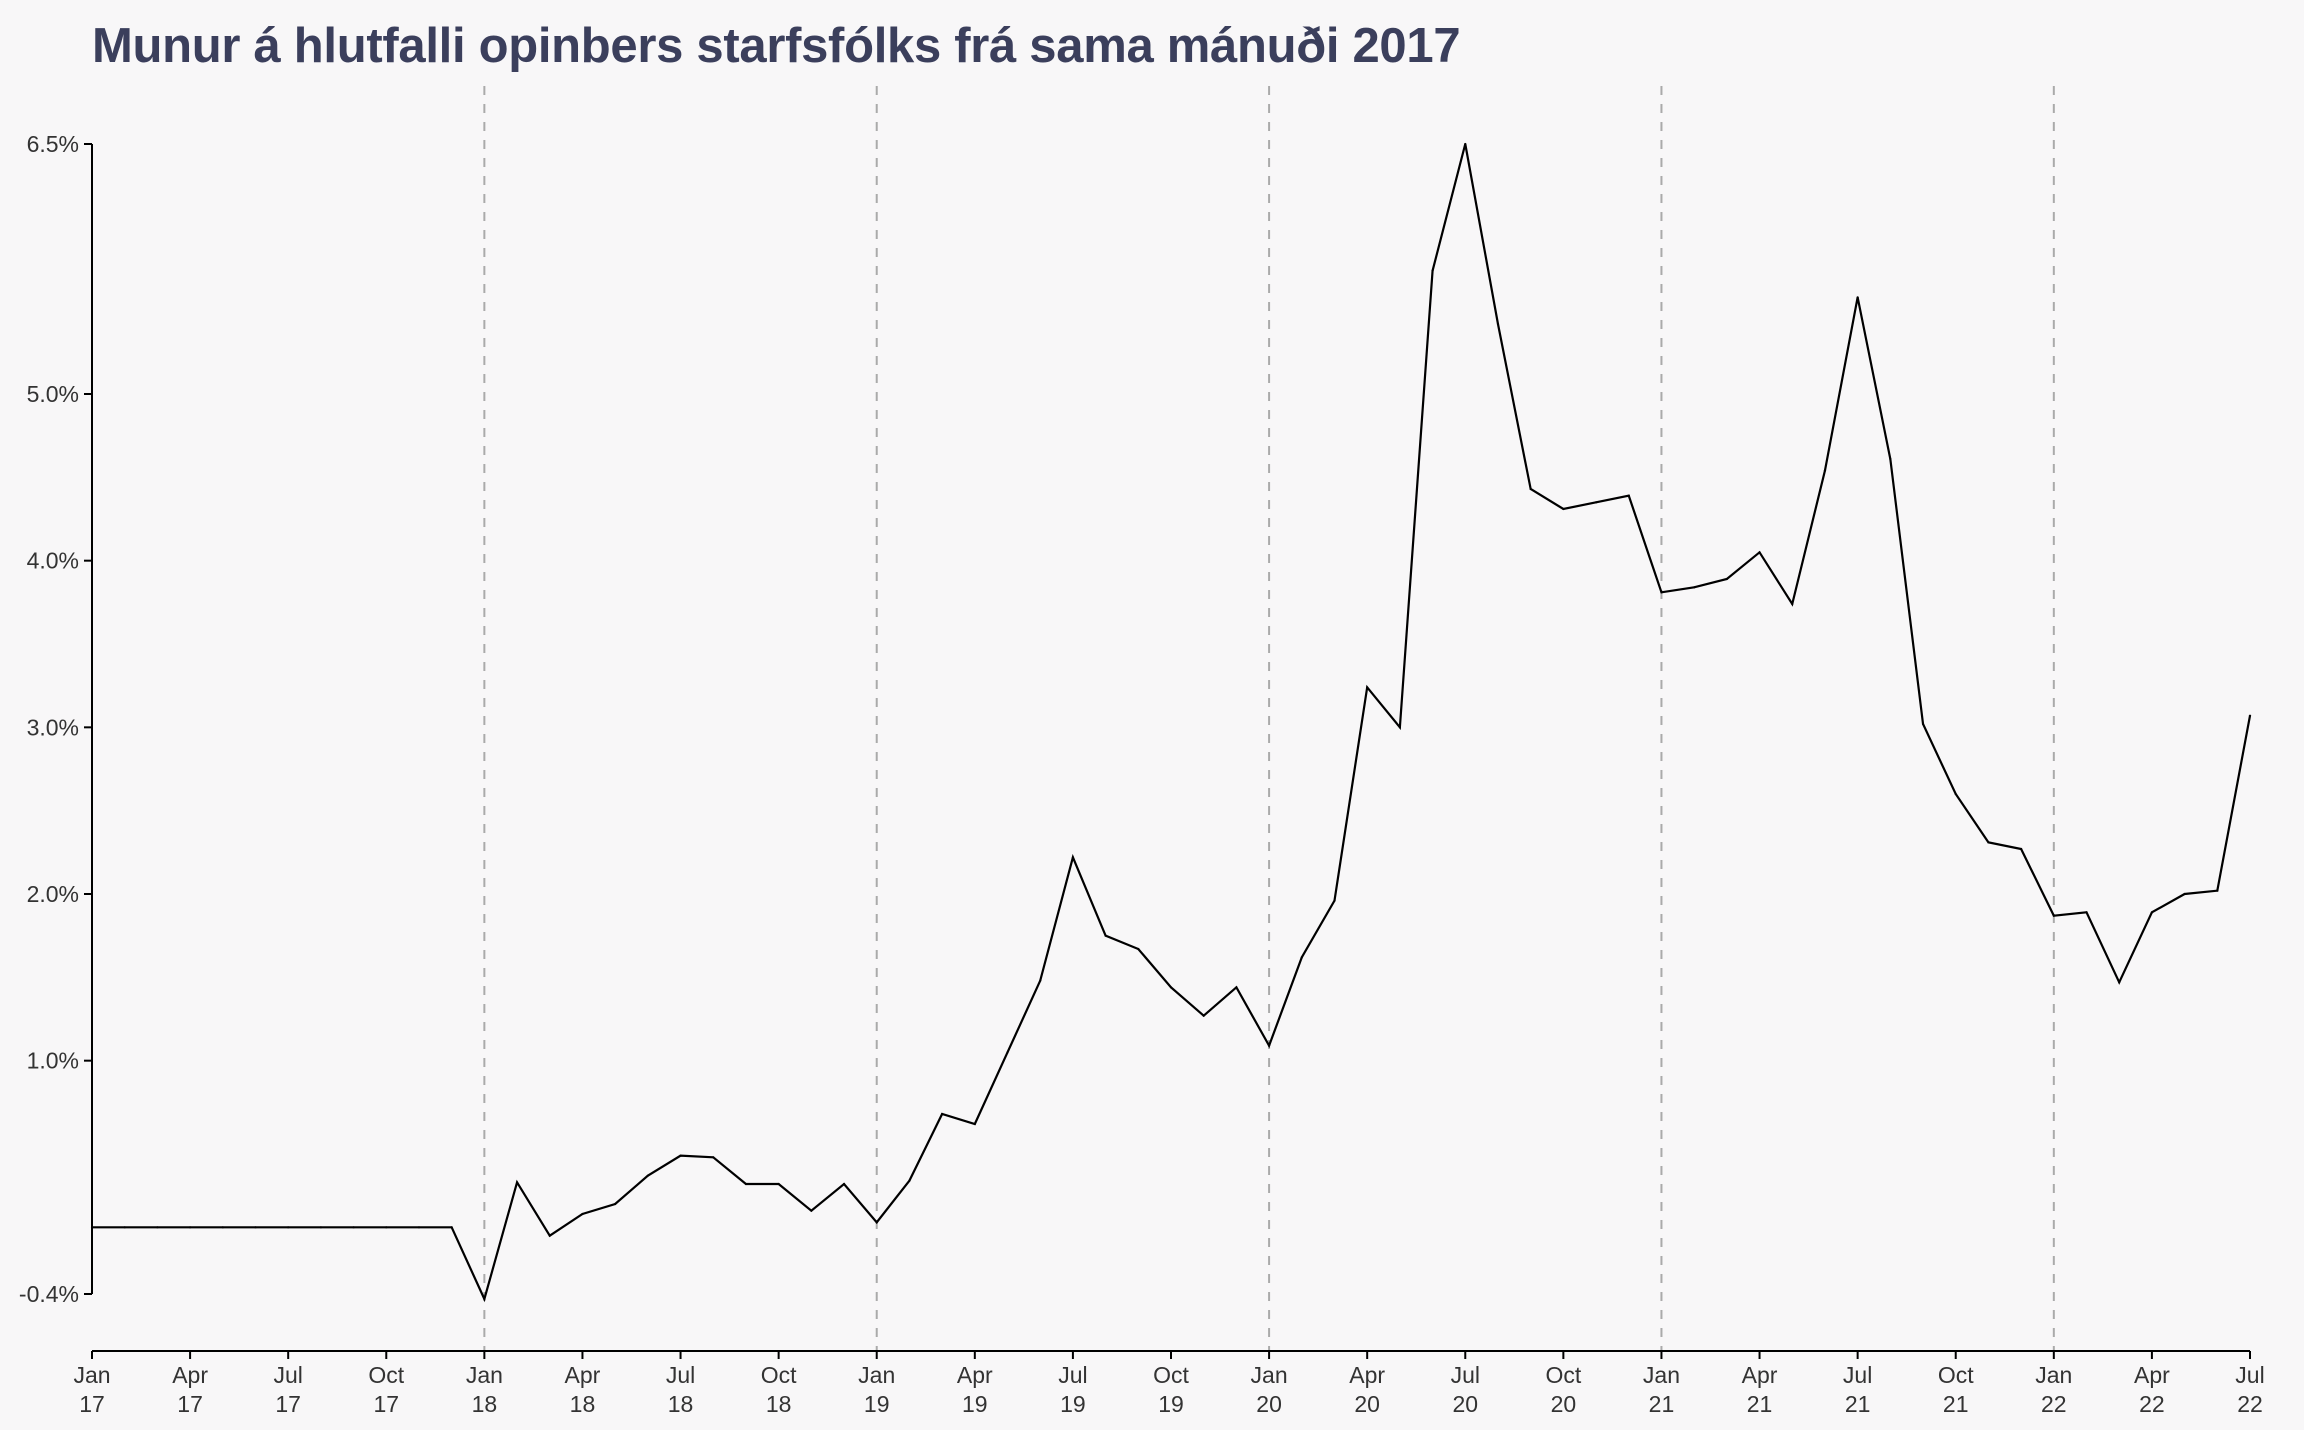 The height and width of the screenshot is (1430, 2304). What do you see at coordinates (287, 1389) in the screenshot?
I see `x-tick-label: Jul 17` at bounding box center [287, 1389].